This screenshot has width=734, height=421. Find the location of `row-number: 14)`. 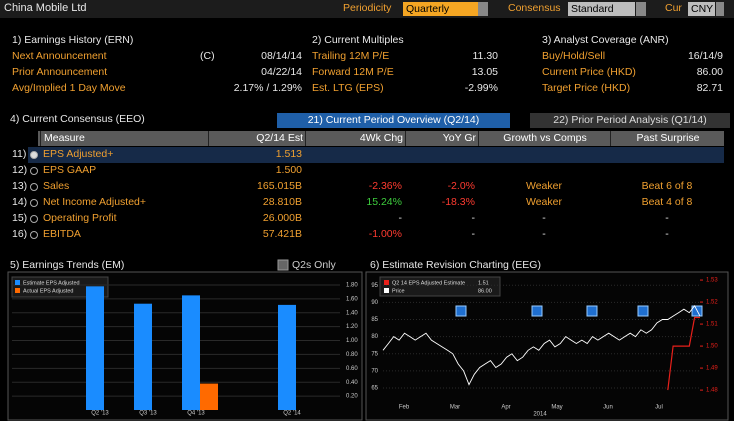

row-number: 14) is located at coordinates (20, 202).